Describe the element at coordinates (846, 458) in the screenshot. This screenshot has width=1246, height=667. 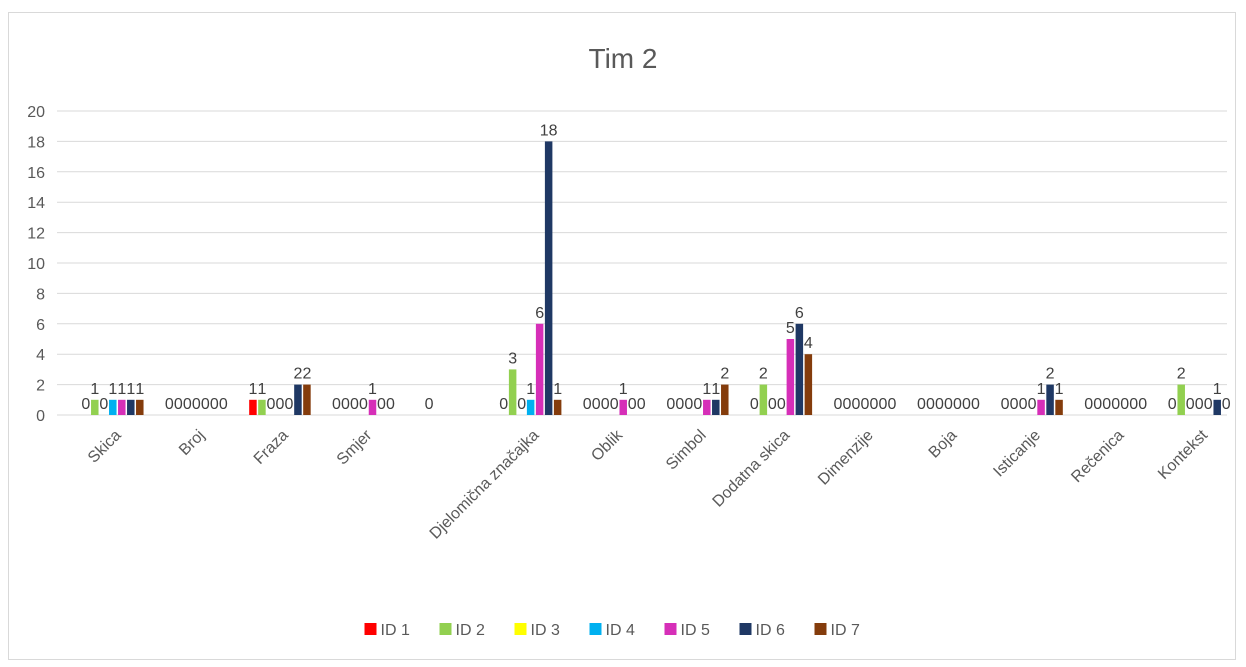
I see `category-label: Dimenzije` at that location.